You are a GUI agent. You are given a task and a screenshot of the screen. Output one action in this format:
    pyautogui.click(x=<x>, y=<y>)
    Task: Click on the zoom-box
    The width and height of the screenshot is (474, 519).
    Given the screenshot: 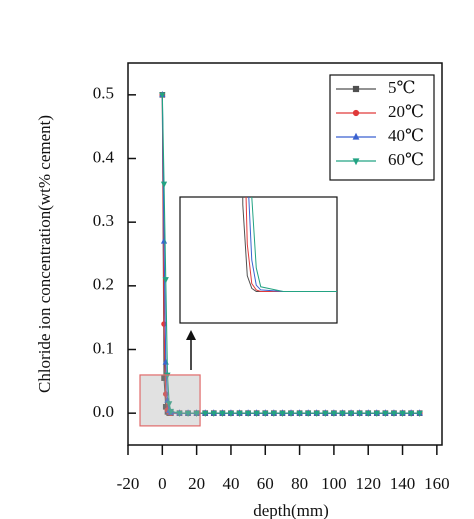 What is the action you would take?
    pyautogui.click(x=170, y=400)
    